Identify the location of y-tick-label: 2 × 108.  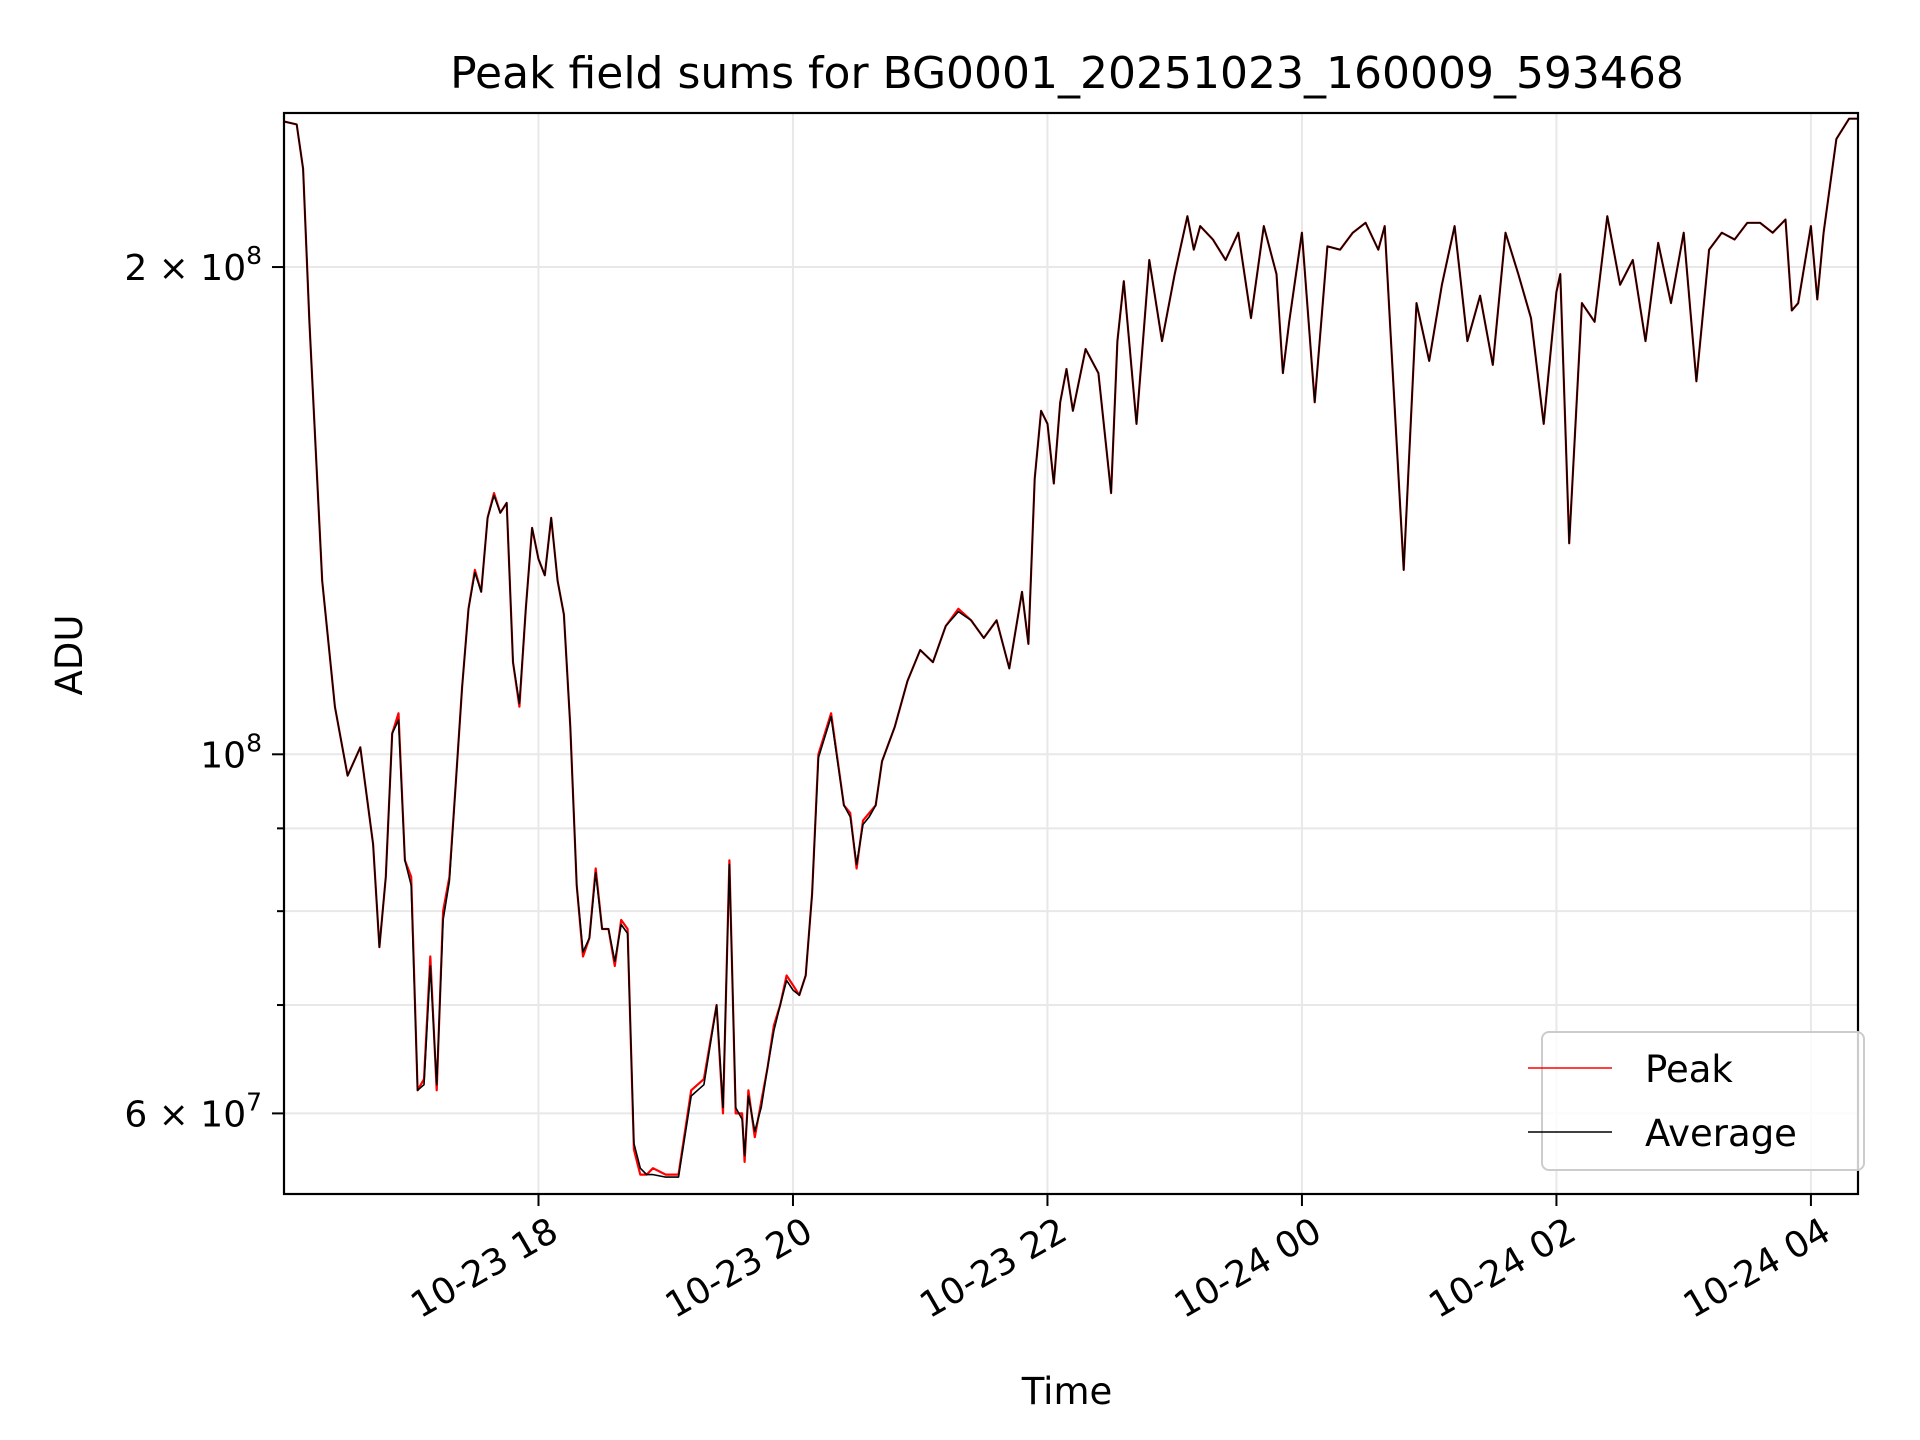
(193, 265).